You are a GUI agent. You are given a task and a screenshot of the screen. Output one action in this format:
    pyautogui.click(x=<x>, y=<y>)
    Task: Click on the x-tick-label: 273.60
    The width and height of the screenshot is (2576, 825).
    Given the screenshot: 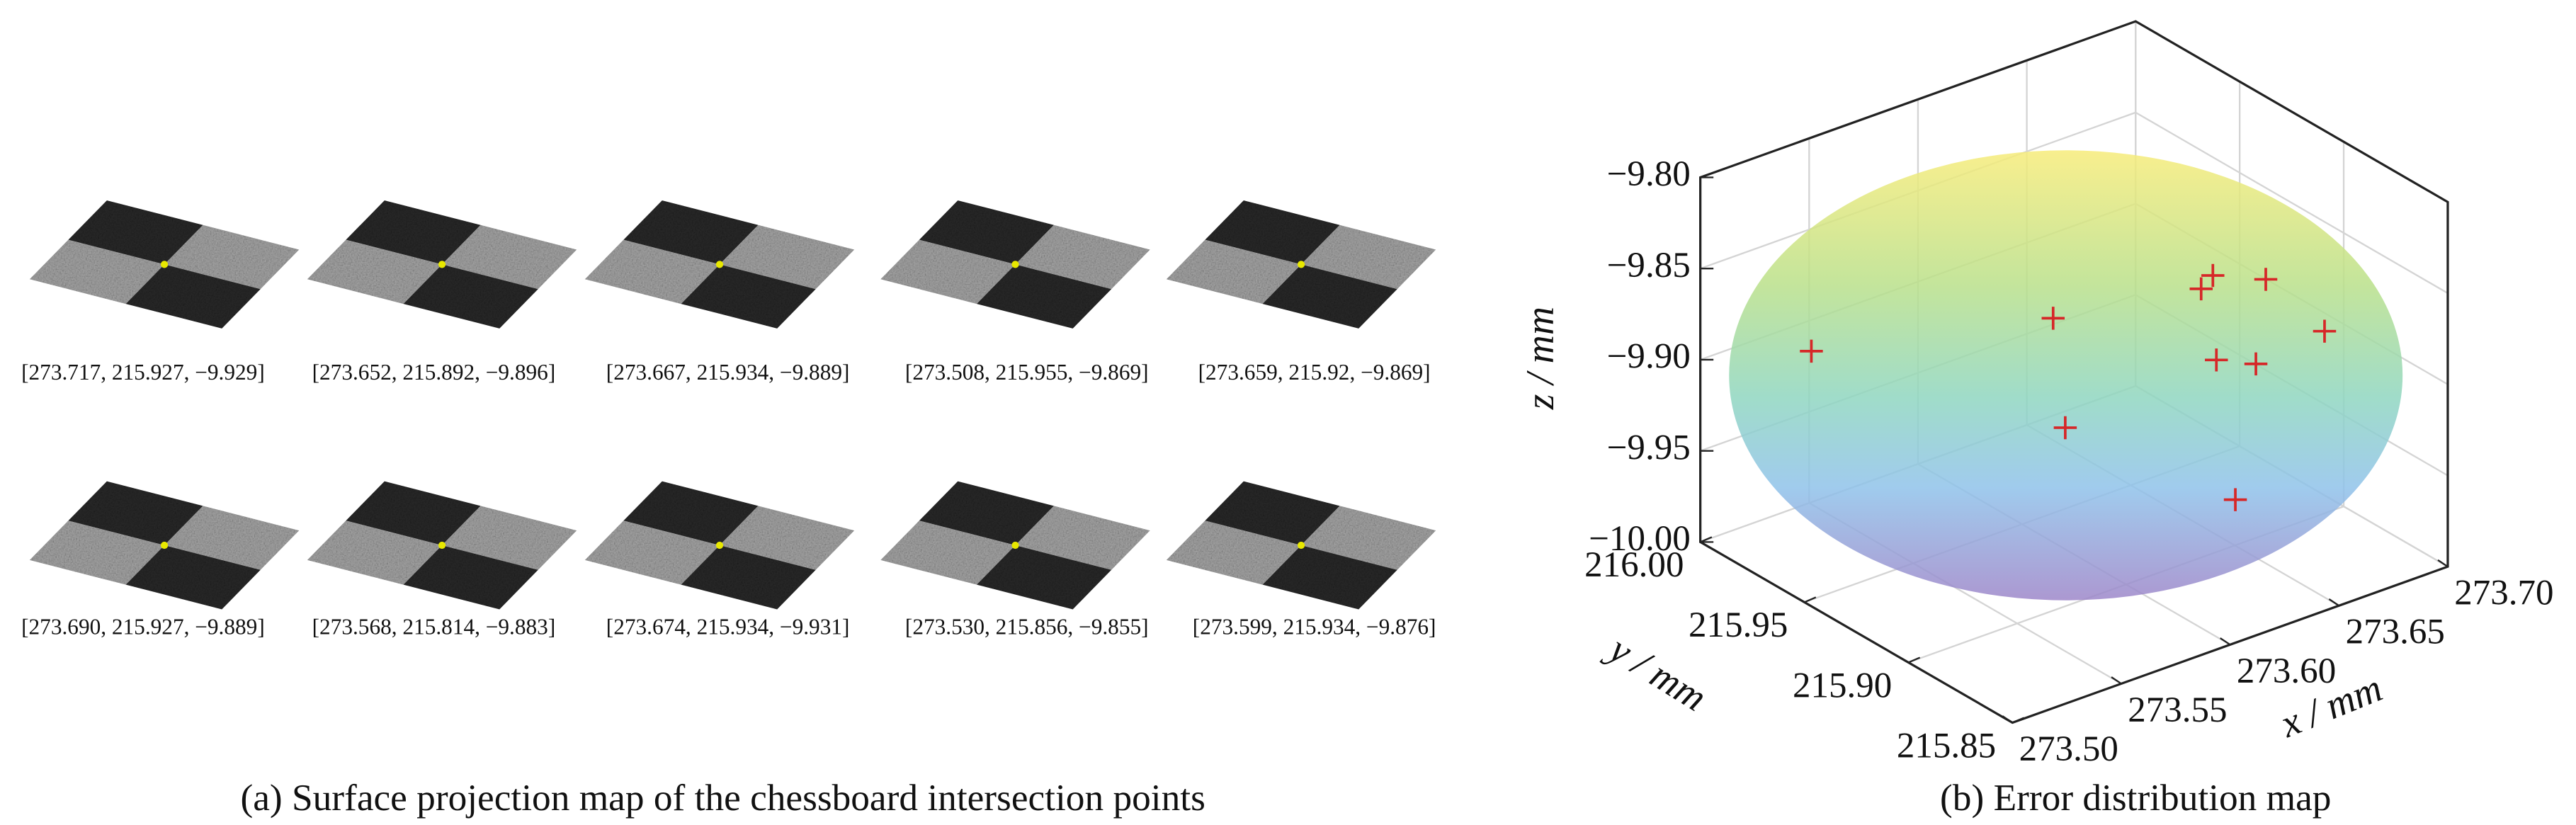 What is the action you would take?
    pyautogui.click(x=2286, y=671)
    